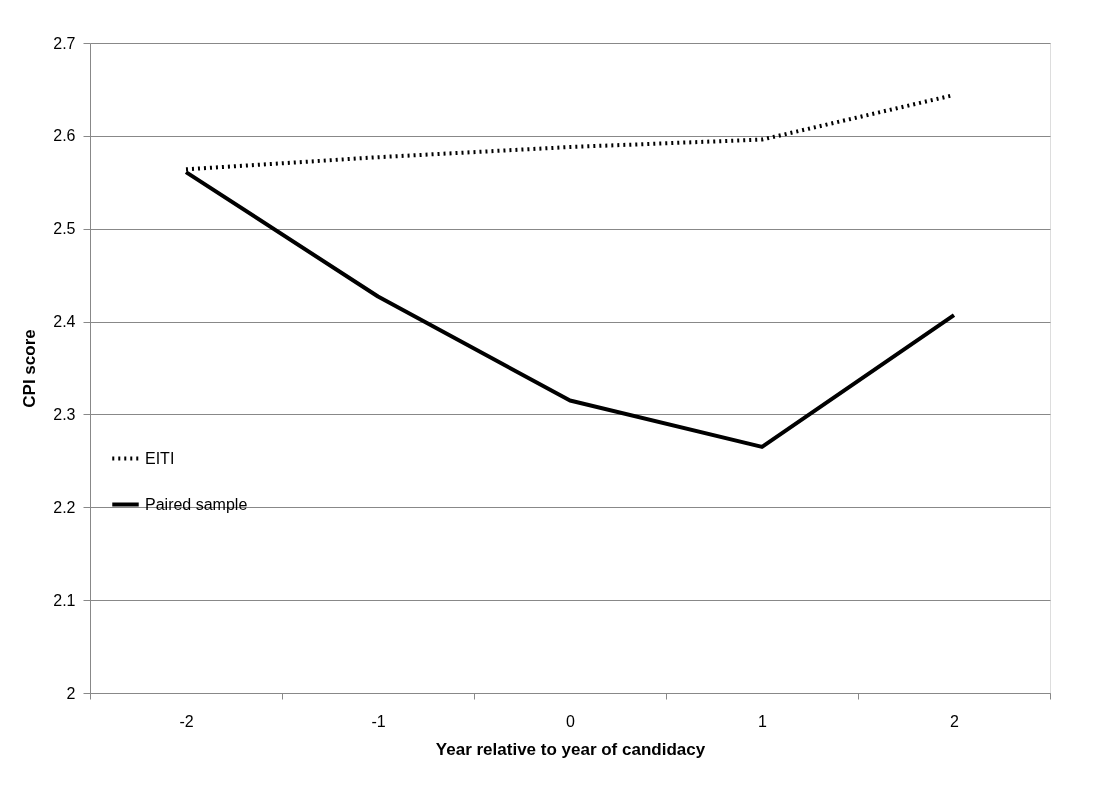 The height and width of the screenshot is (807, 1109). Describe the element at coordinates (64, 322) in the screenshot. I see `y-tick-label: 2.4` at that location.